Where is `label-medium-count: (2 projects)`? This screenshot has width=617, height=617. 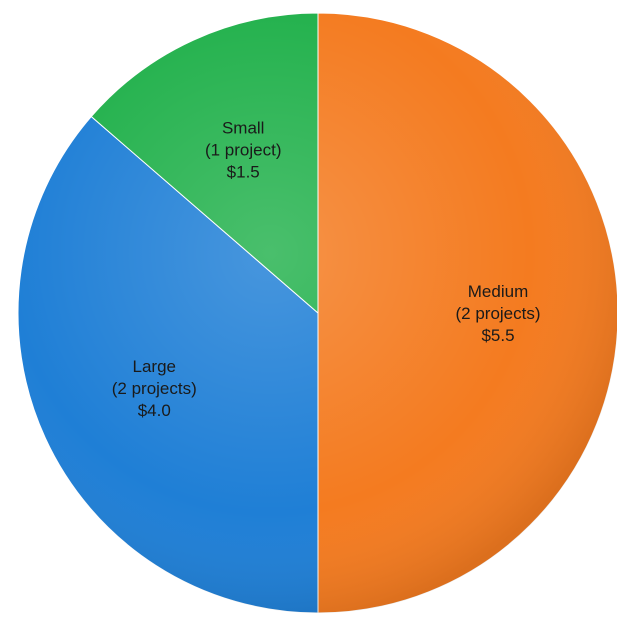 label-medium-count: (2 projects) is located at coordinates (497, 313).